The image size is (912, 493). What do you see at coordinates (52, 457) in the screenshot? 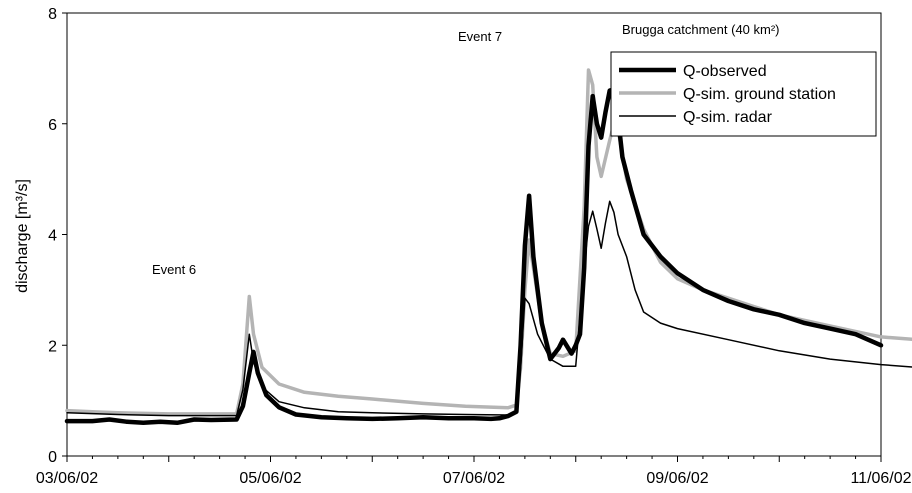
I see `y-tick-label: 0` at bounding box center [52, 457].